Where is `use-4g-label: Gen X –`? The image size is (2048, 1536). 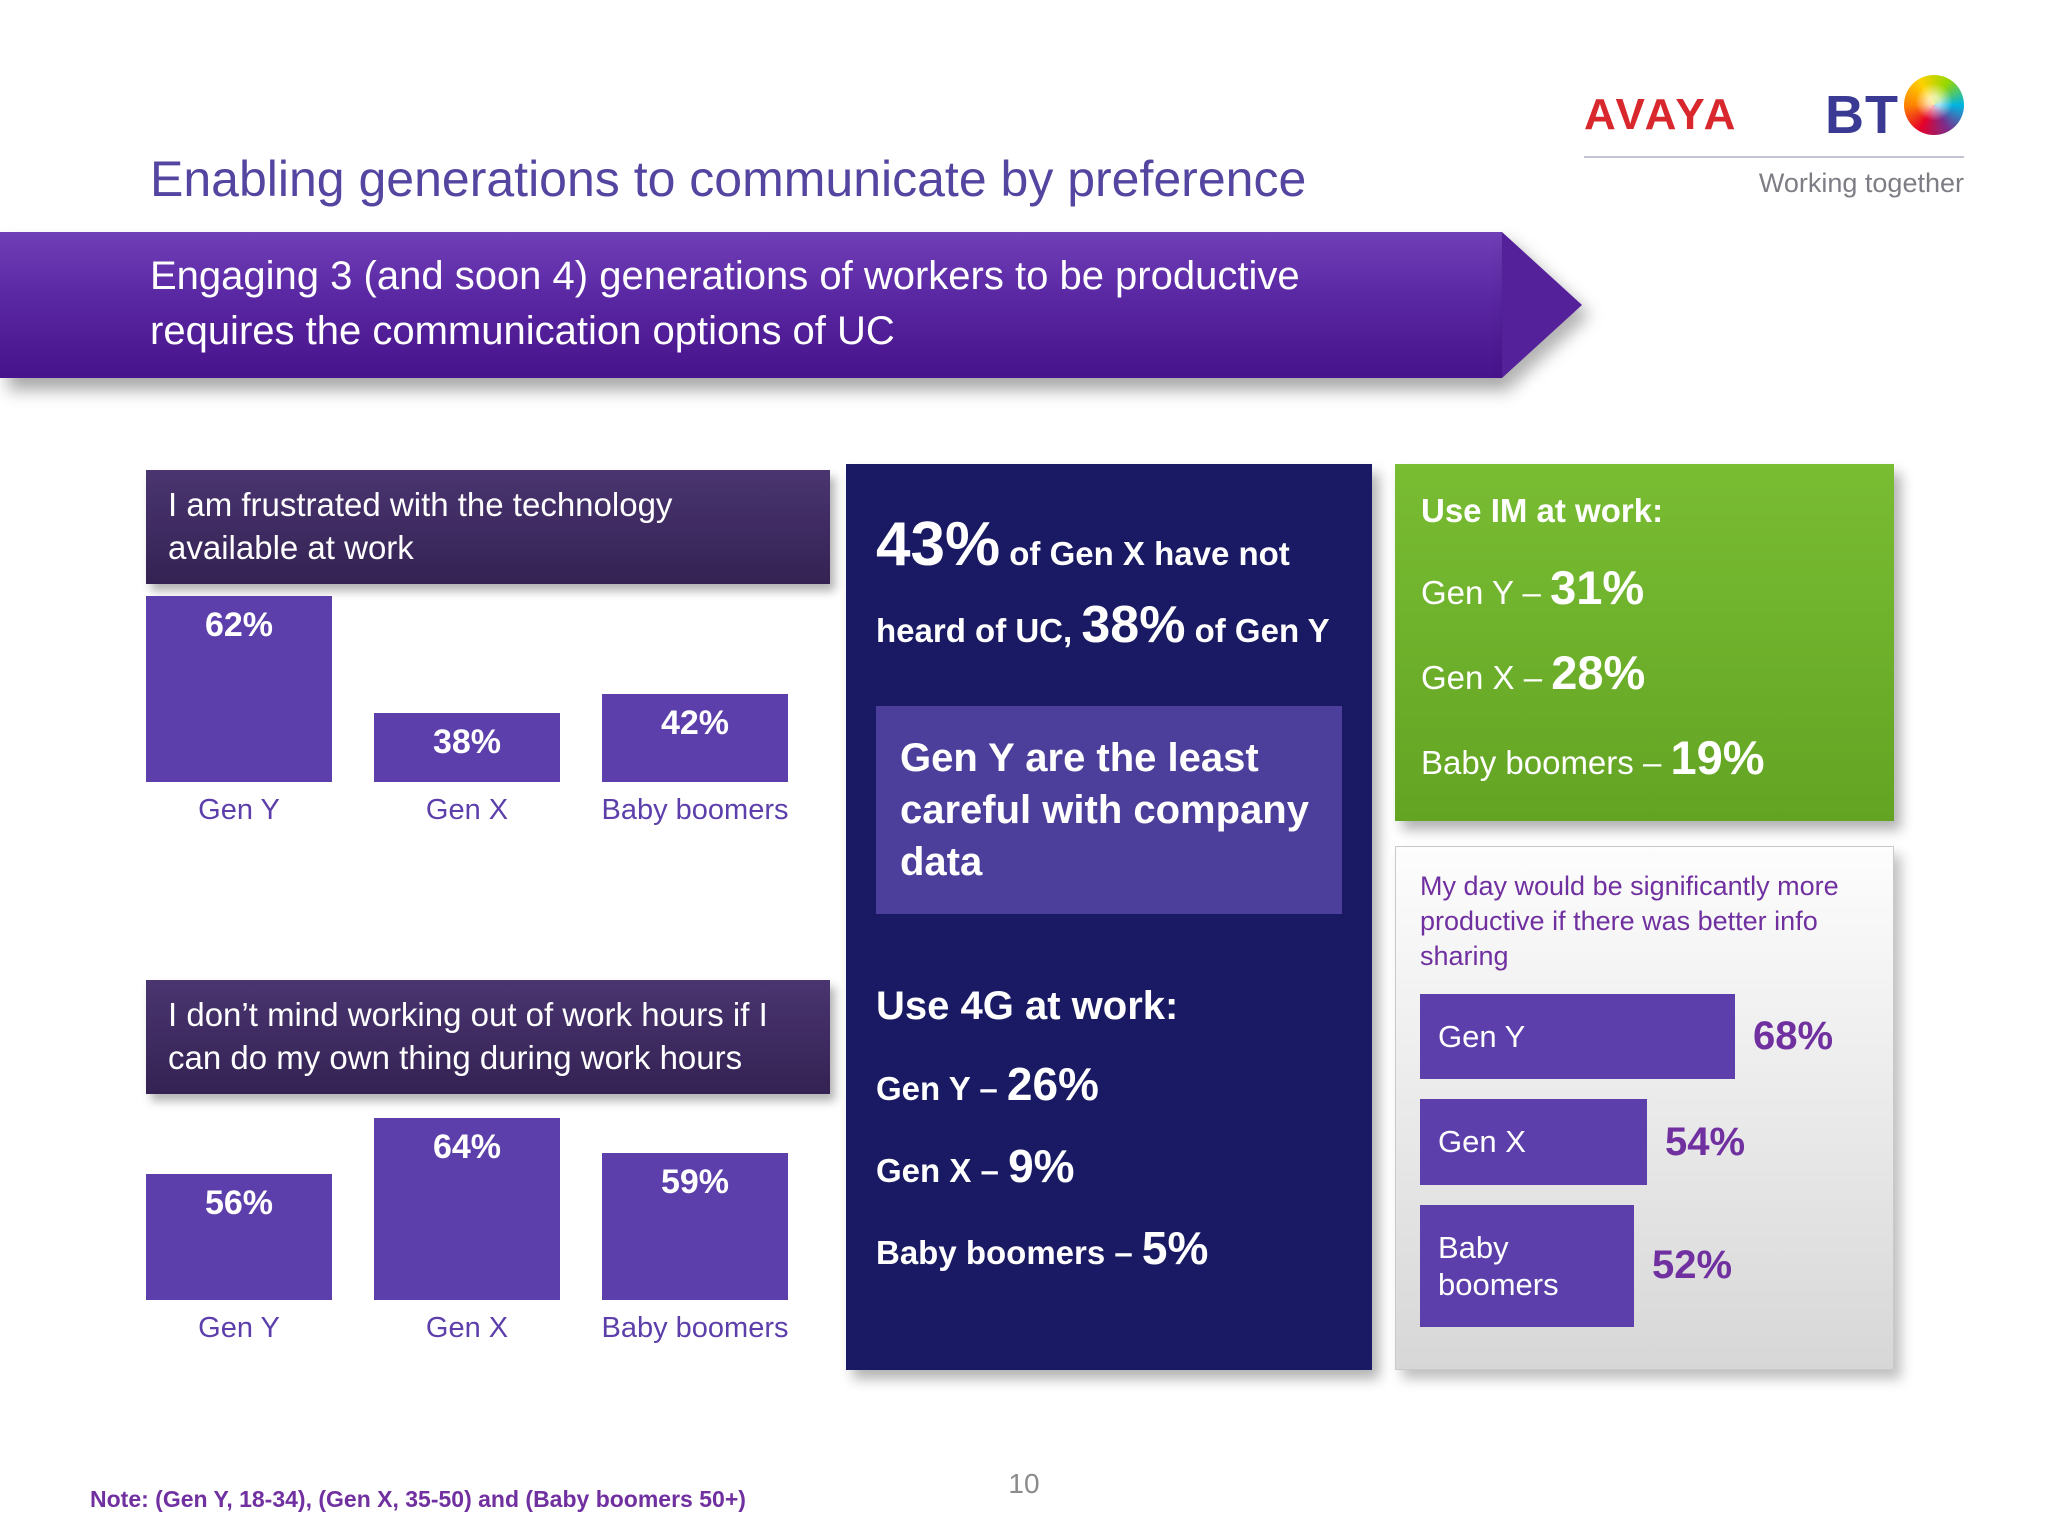 use-4g-label: Gen X – is located at coordinates (942, 1170).